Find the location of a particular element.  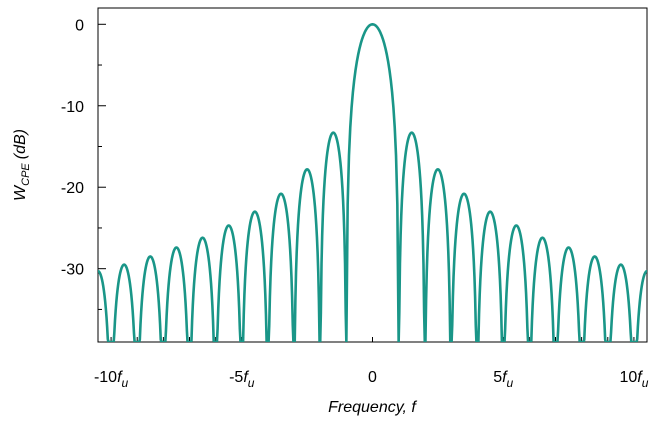

x-tick-label: 10fu is located at coordinates (633, 379).